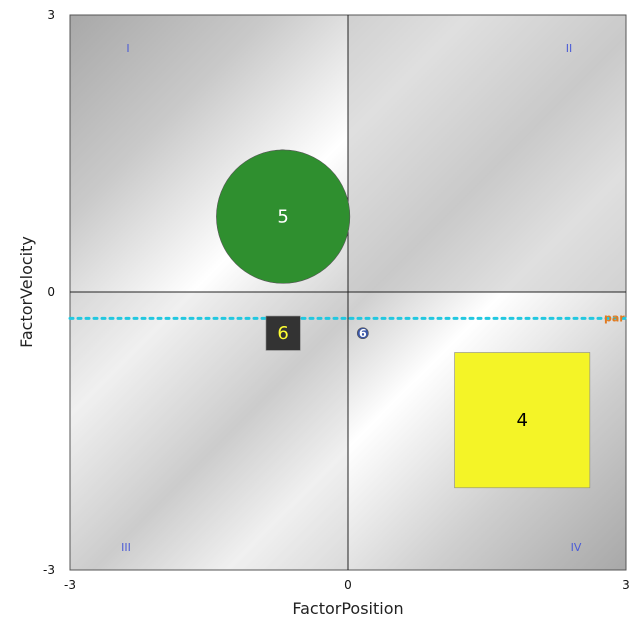 This screenshot has height=629, width=640. I want to click on quadrant-label-i: I, so click(127, 48).